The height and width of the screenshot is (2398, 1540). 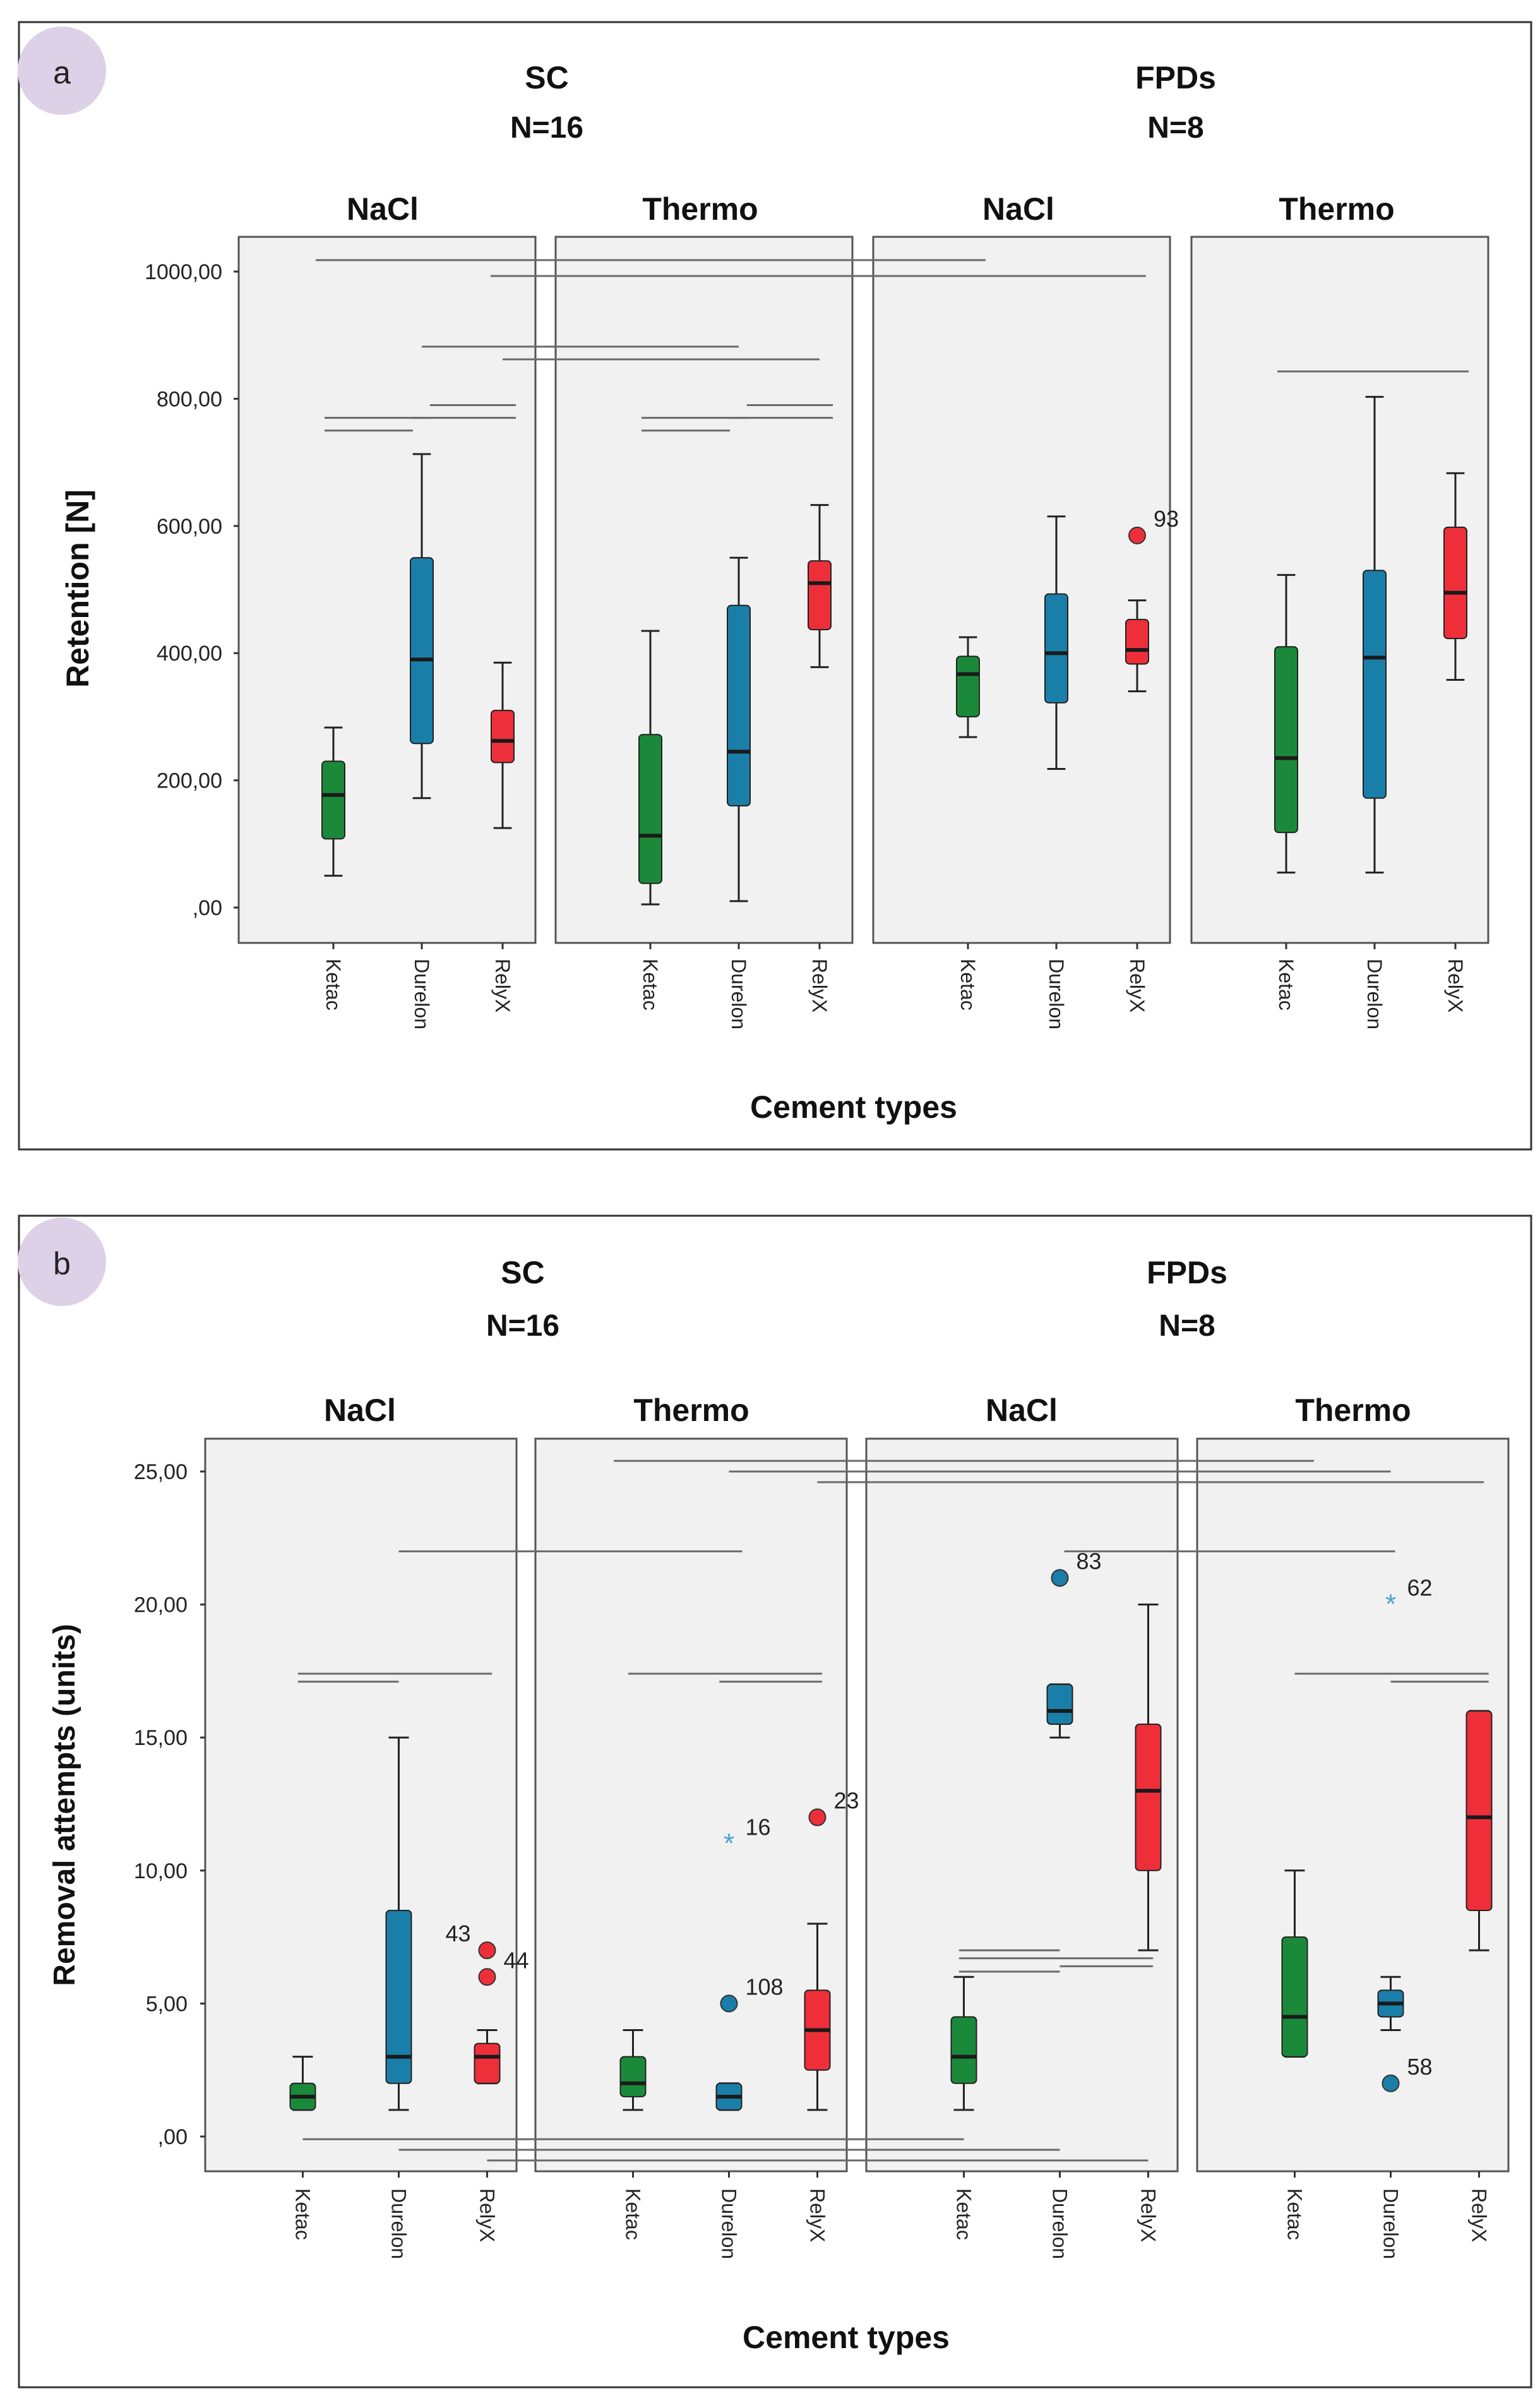 I want to click on panel-b-facet-1-box, so click(x=361, y=1805).